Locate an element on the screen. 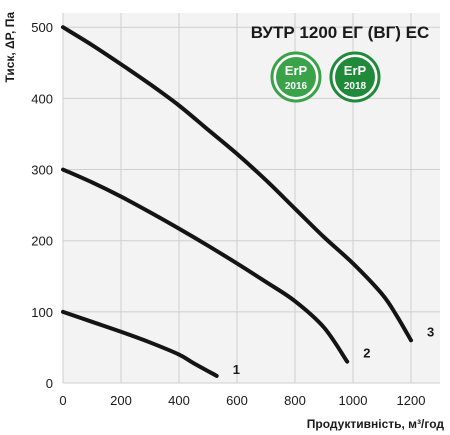 This screenshot has width=450, height=435. x-tick-label: 1200 is located at coordinates (411, 400).